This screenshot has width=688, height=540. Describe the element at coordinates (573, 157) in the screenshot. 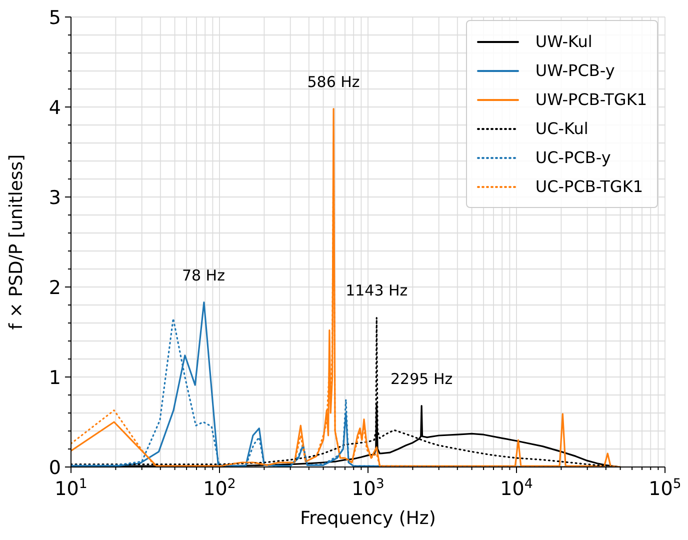

I see `legend-label: UC-PCB-y` at that location.